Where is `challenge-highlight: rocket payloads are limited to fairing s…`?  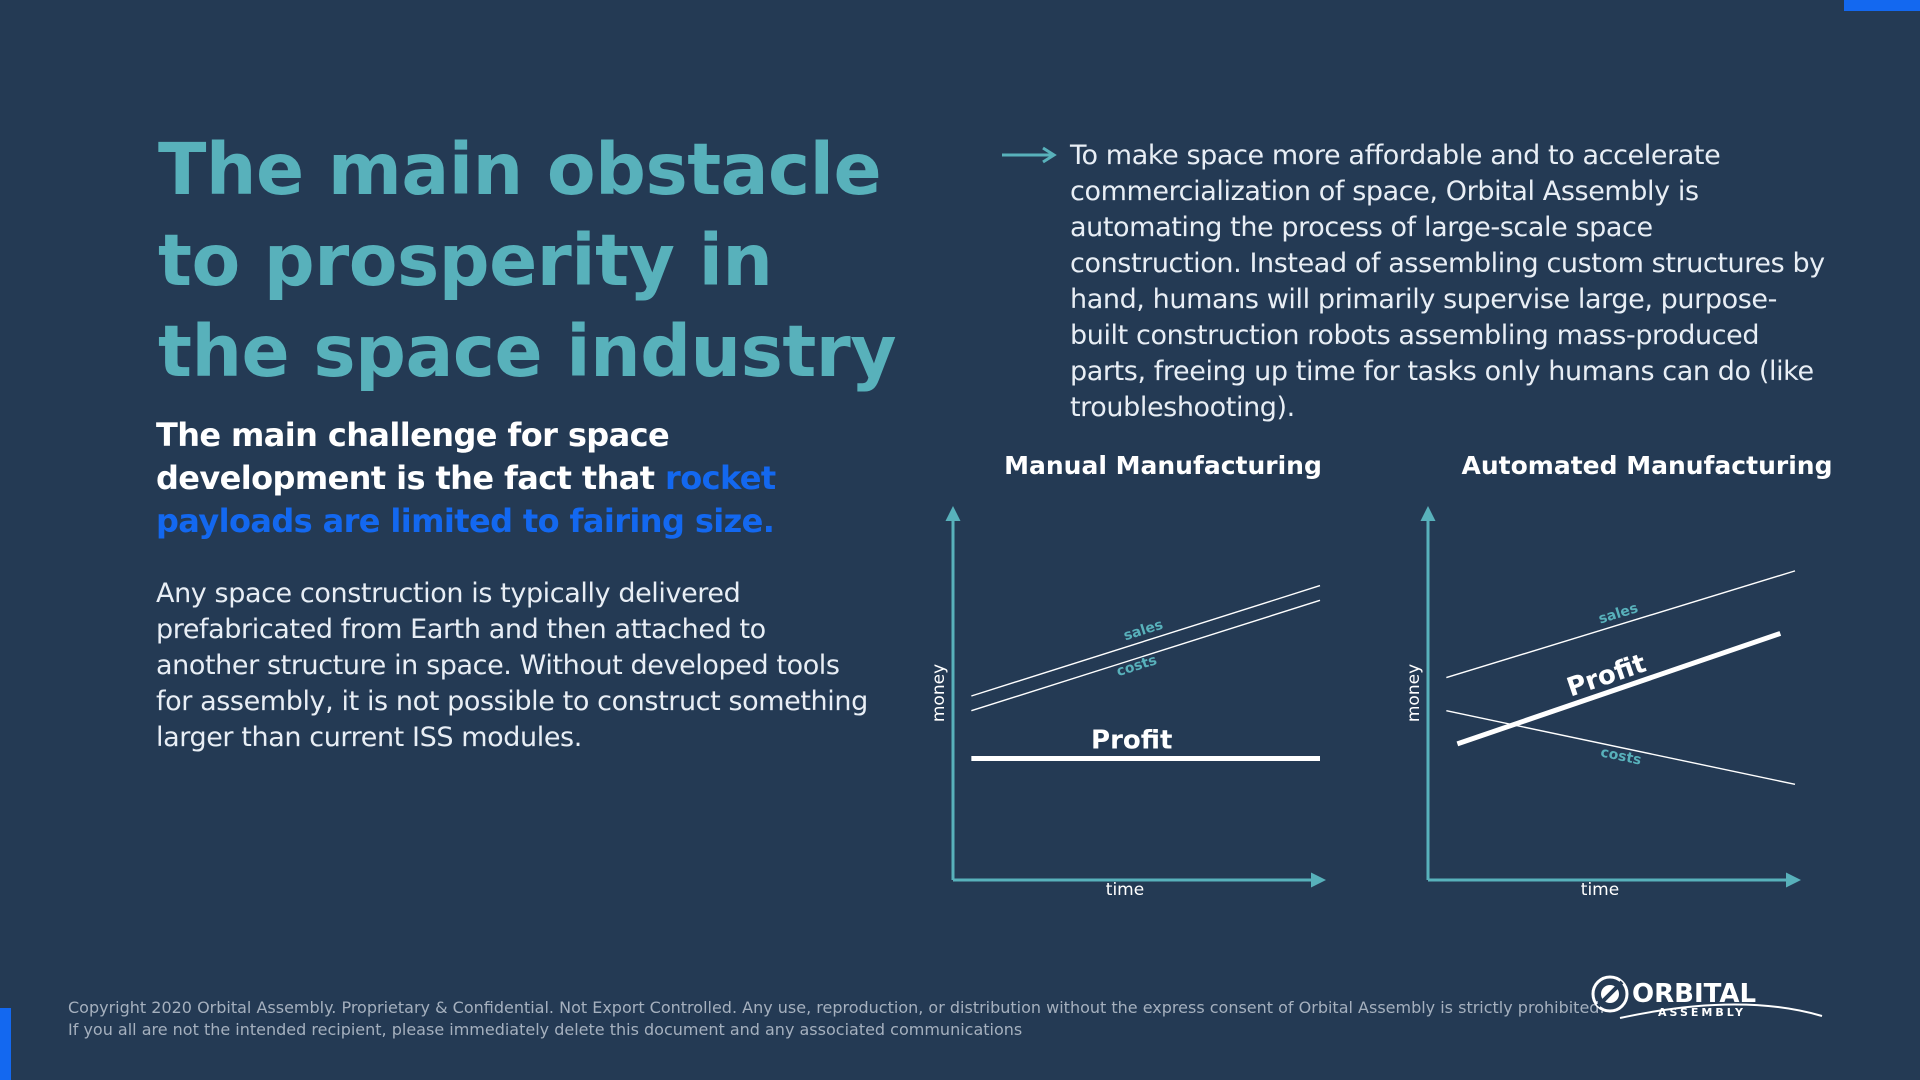
challenge-highlight: rocket payloads are limited to fairing s… is located at coordinates (466, 499).